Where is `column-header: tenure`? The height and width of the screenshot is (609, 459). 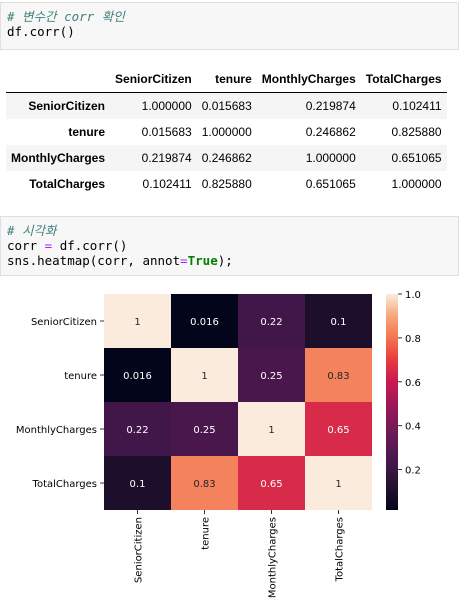 column-header: tenure is located at coordinates (226, 79).